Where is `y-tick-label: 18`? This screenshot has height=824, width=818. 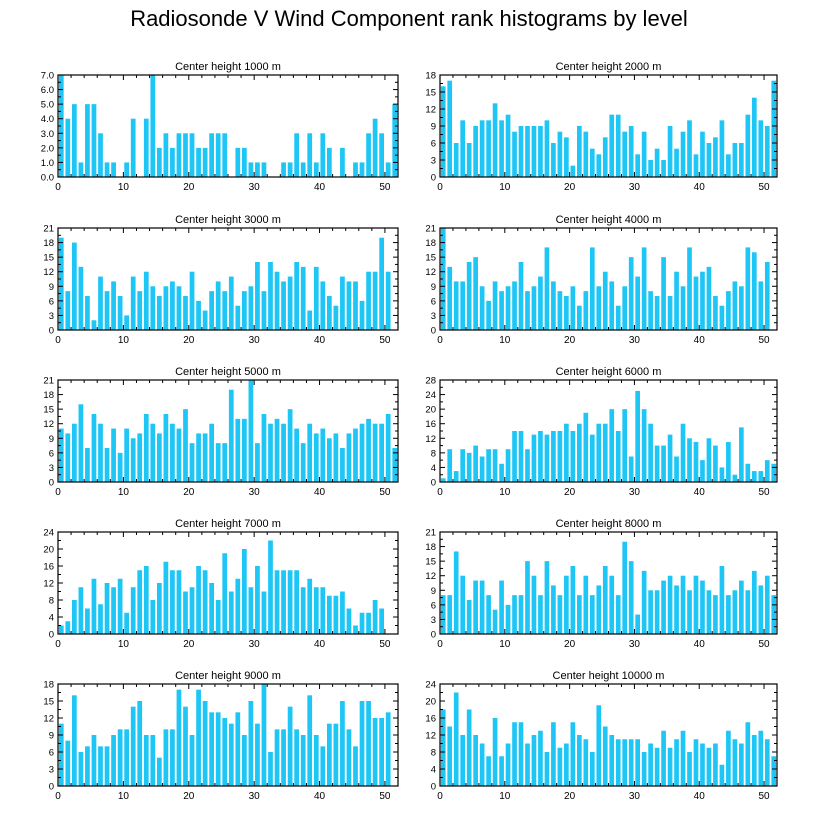
y-tick-label: 18 is located at coordinates (430, 76).